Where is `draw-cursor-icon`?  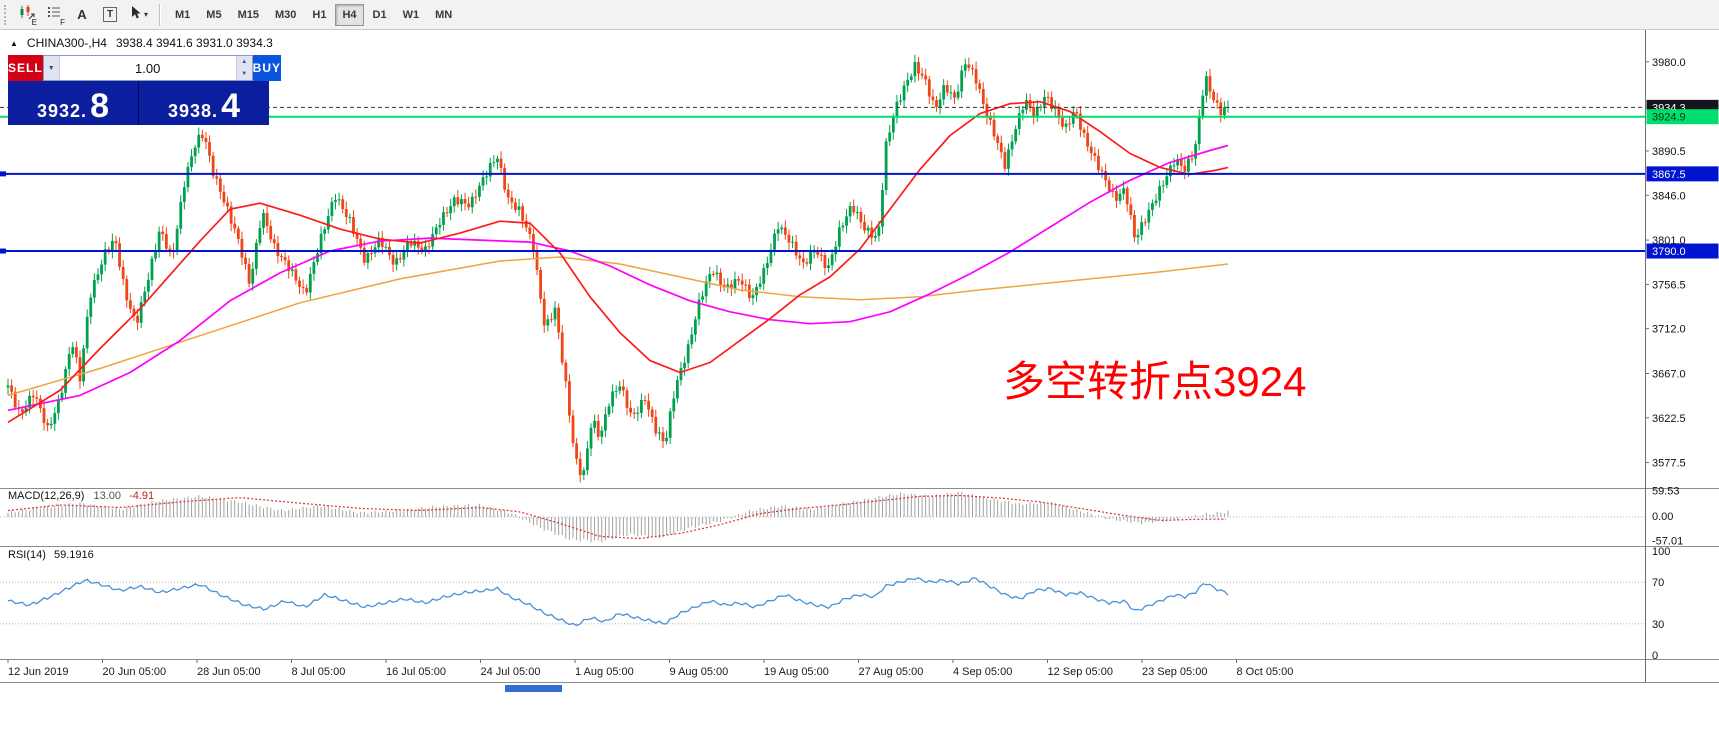
draw-cursor-icon is located at coordinates (135, 15).